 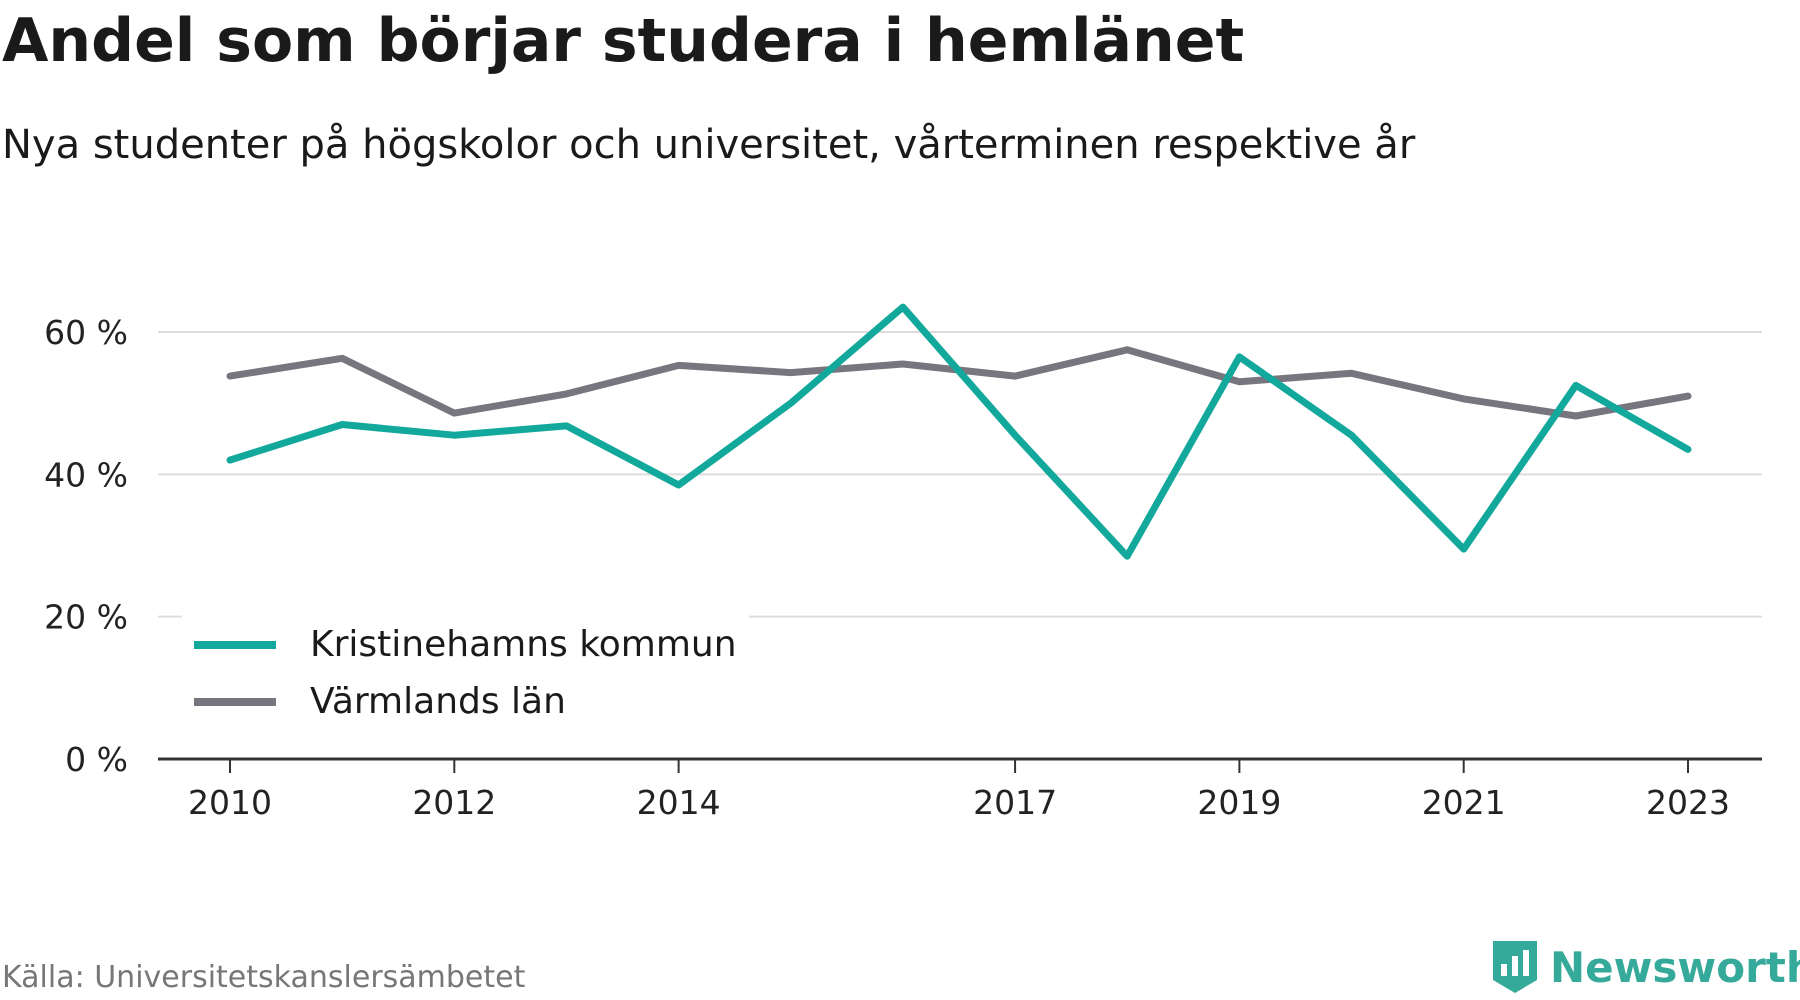 I want to click on chart-title: Andel som börjar studera i hemlänet, so click(x=623, y=41).